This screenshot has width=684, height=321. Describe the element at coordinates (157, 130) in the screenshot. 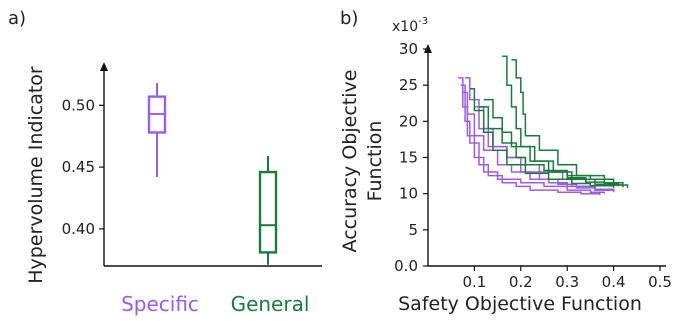

I see `box-specific` at that location.